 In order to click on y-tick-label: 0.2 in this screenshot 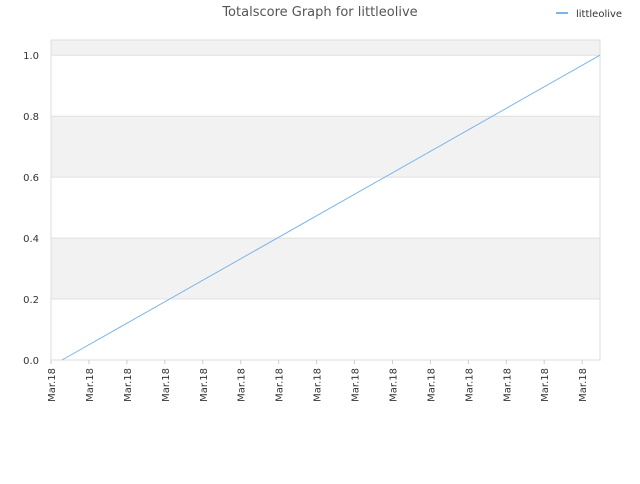, I will do `click(31, 300)`.